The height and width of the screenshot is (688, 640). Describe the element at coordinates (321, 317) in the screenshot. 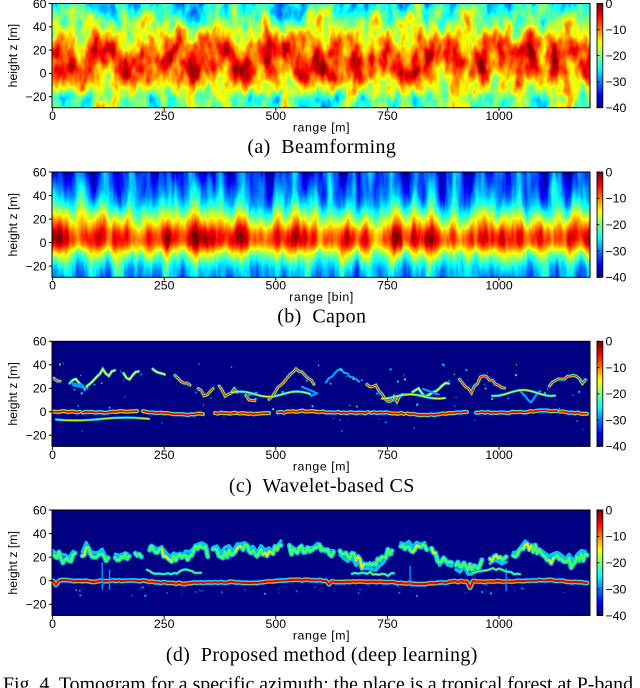

I see `svg-text: (b) Capon` at that location.